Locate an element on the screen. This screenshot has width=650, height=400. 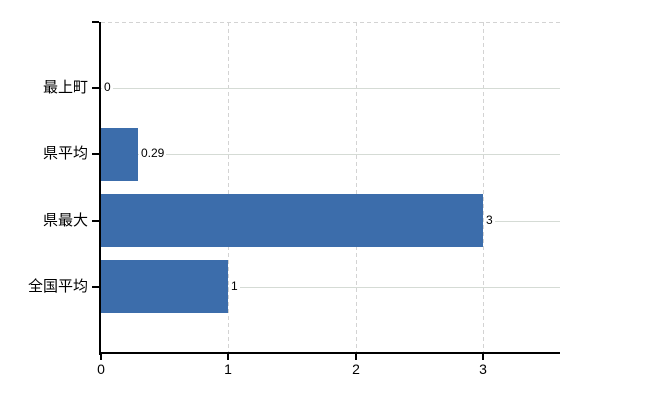
value-label: 3 is located at coordinates (489, 220).